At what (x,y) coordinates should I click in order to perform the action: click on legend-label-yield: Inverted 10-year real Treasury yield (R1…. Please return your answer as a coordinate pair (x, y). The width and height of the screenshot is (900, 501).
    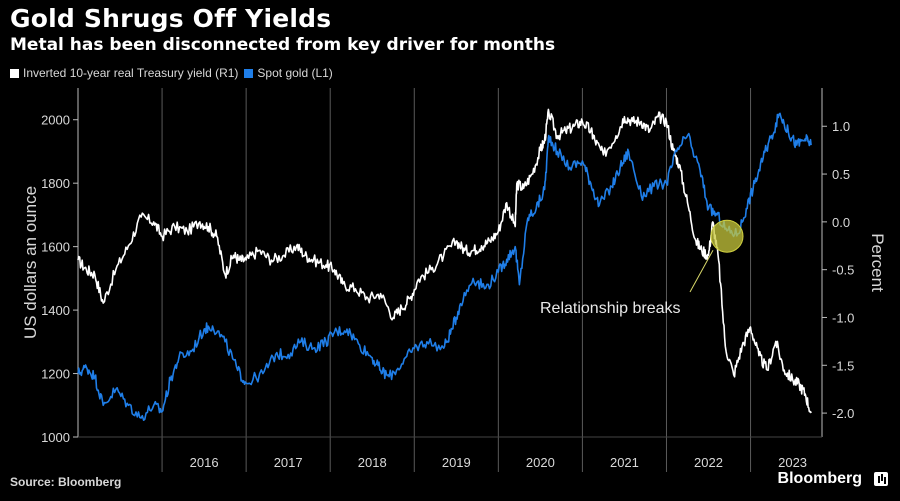
    Looking at the image, I should click on (131, 73).